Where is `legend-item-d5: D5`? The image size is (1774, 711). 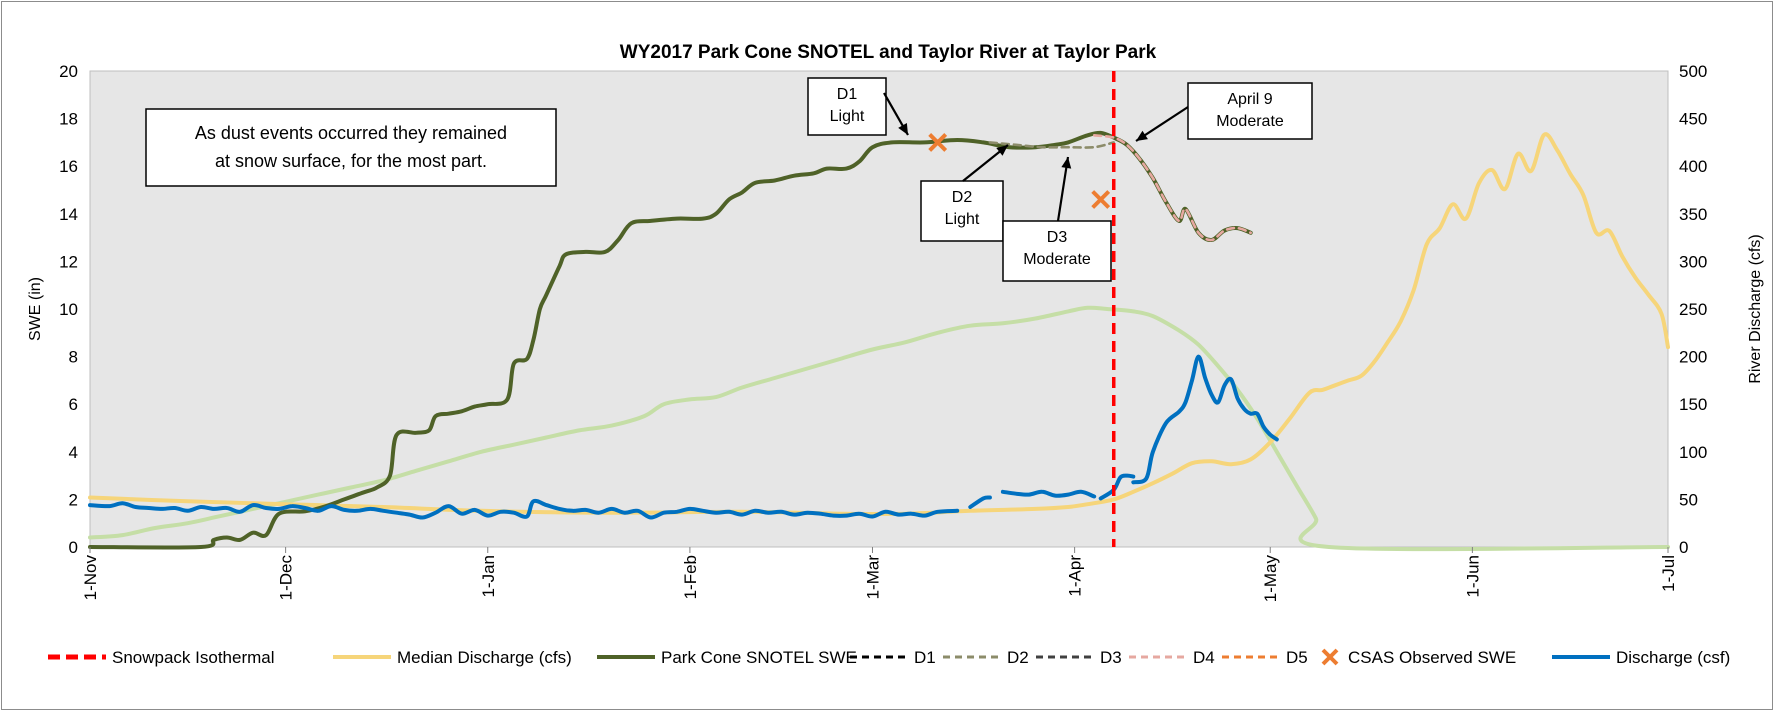
legend-item-d5: D5 is located at coordinates (1265, 657).